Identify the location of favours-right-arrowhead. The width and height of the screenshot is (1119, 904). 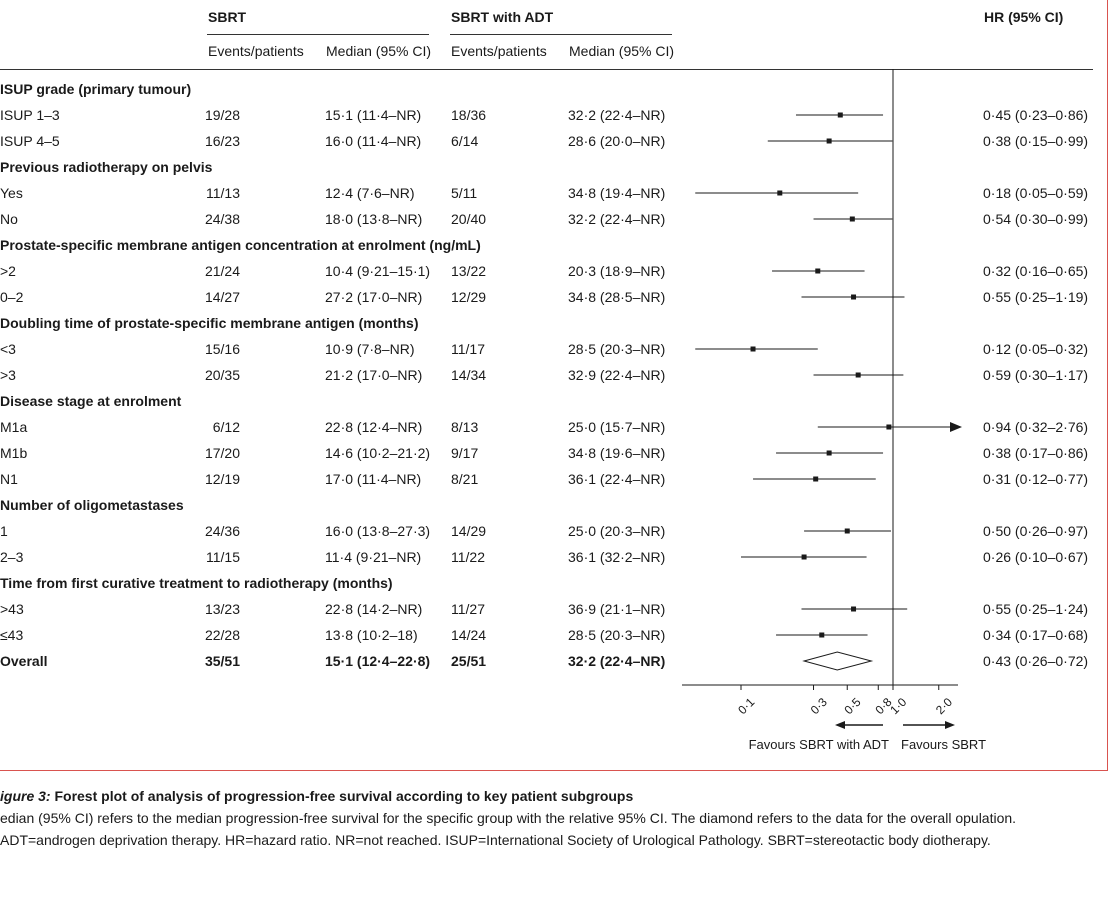
(950, 725).